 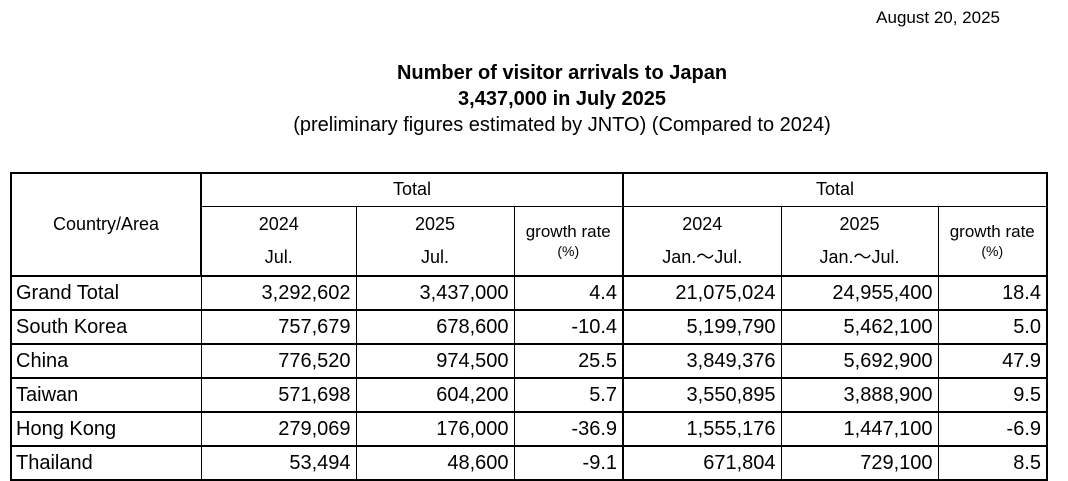 What do you see at coordinates (412, 189) in the screenshot?
I see `group-header-total-jul: Total` at bounding box center [412, 189].